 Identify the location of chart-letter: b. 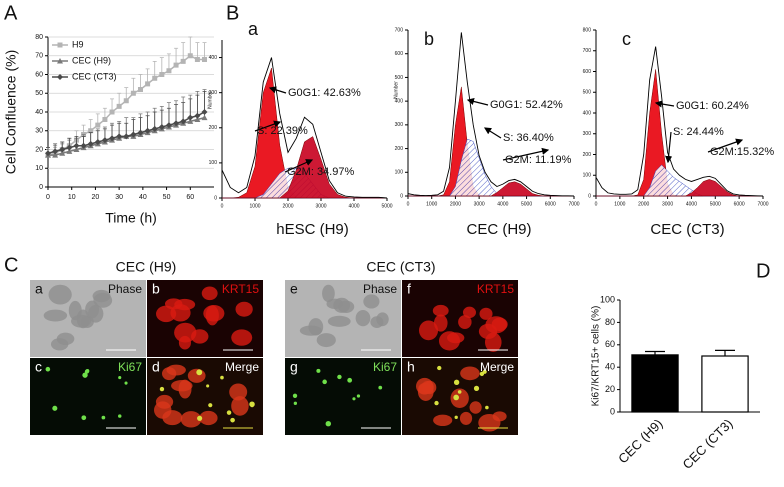
(429, 39).